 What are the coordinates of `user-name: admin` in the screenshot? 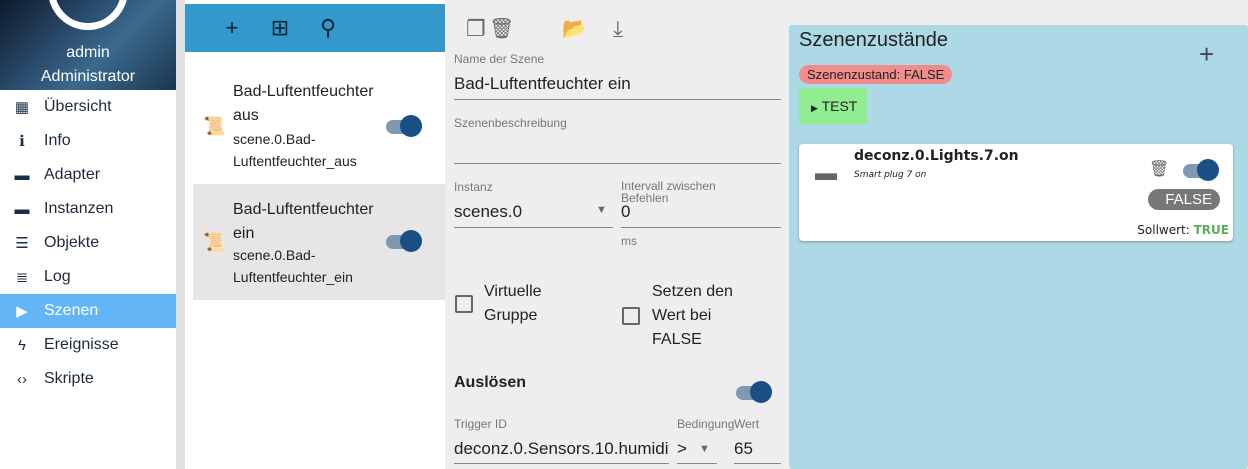 It's located at (88, 52).